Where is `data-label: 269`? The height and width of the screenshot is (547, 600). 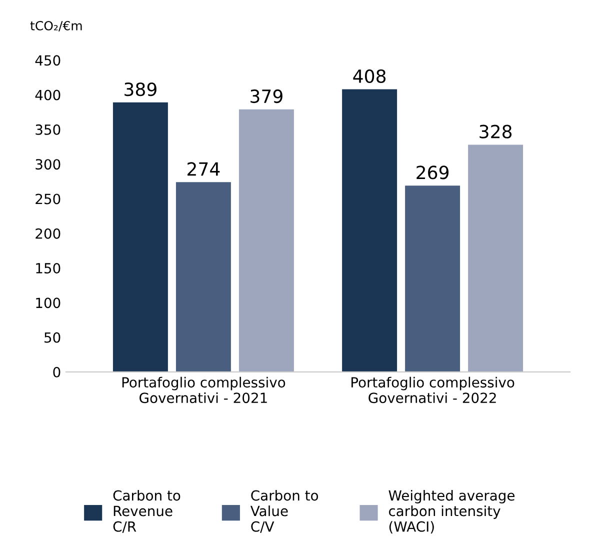
data-label: 269 is located at coordinates (432, 173).